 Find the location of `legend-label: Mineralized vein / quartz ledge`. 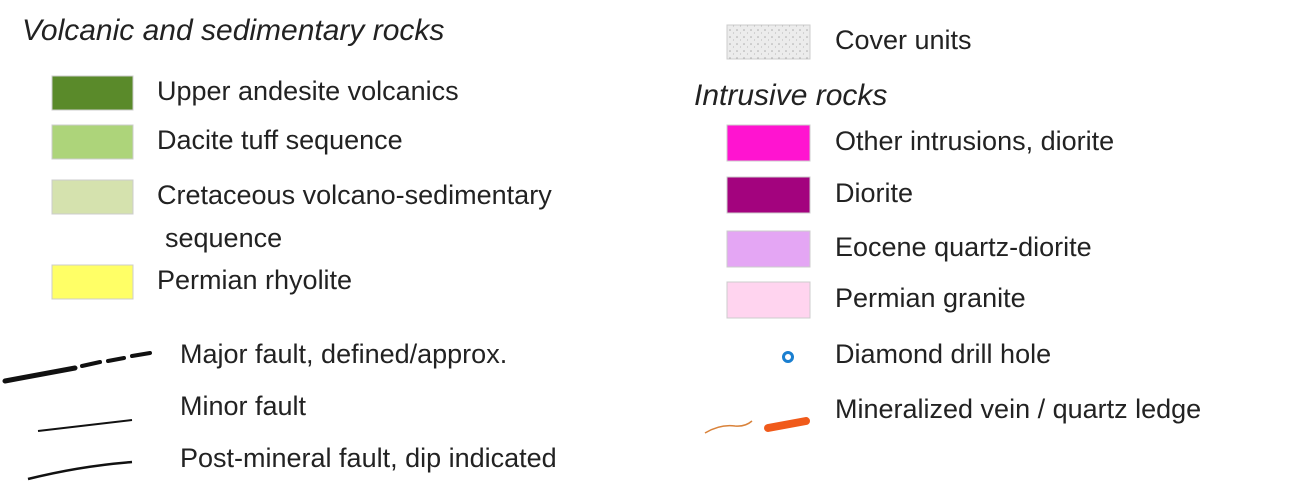

legend-label: Mineralized vein / quartz ledge is located at coordinates (1018, 409).